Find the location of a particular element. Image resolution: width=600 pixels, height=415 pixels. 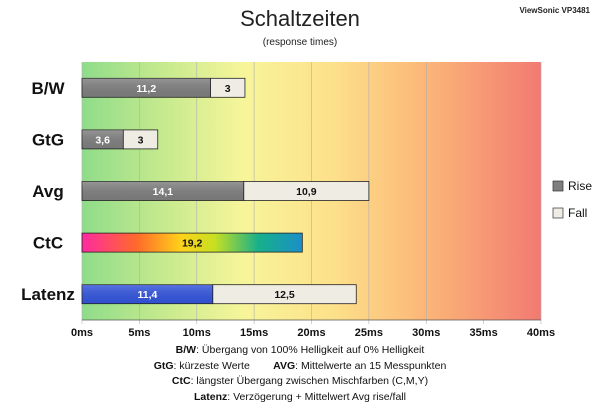

bar-value-label: 12,5 is located at coordinates (284, 295).